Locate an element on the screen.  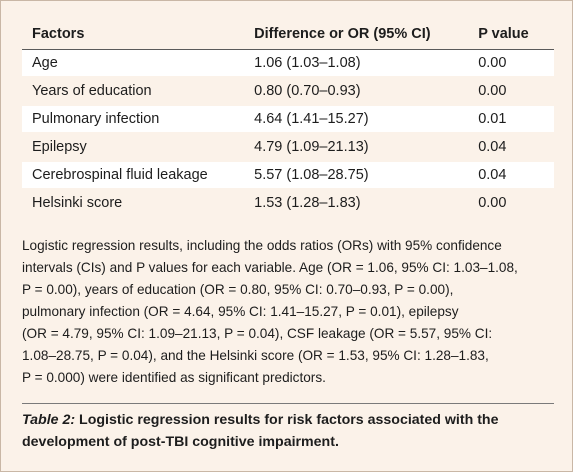
table-row: Years of education 0.80 (0.70–0.93) 0.00 is located at coordinates (288, 92).